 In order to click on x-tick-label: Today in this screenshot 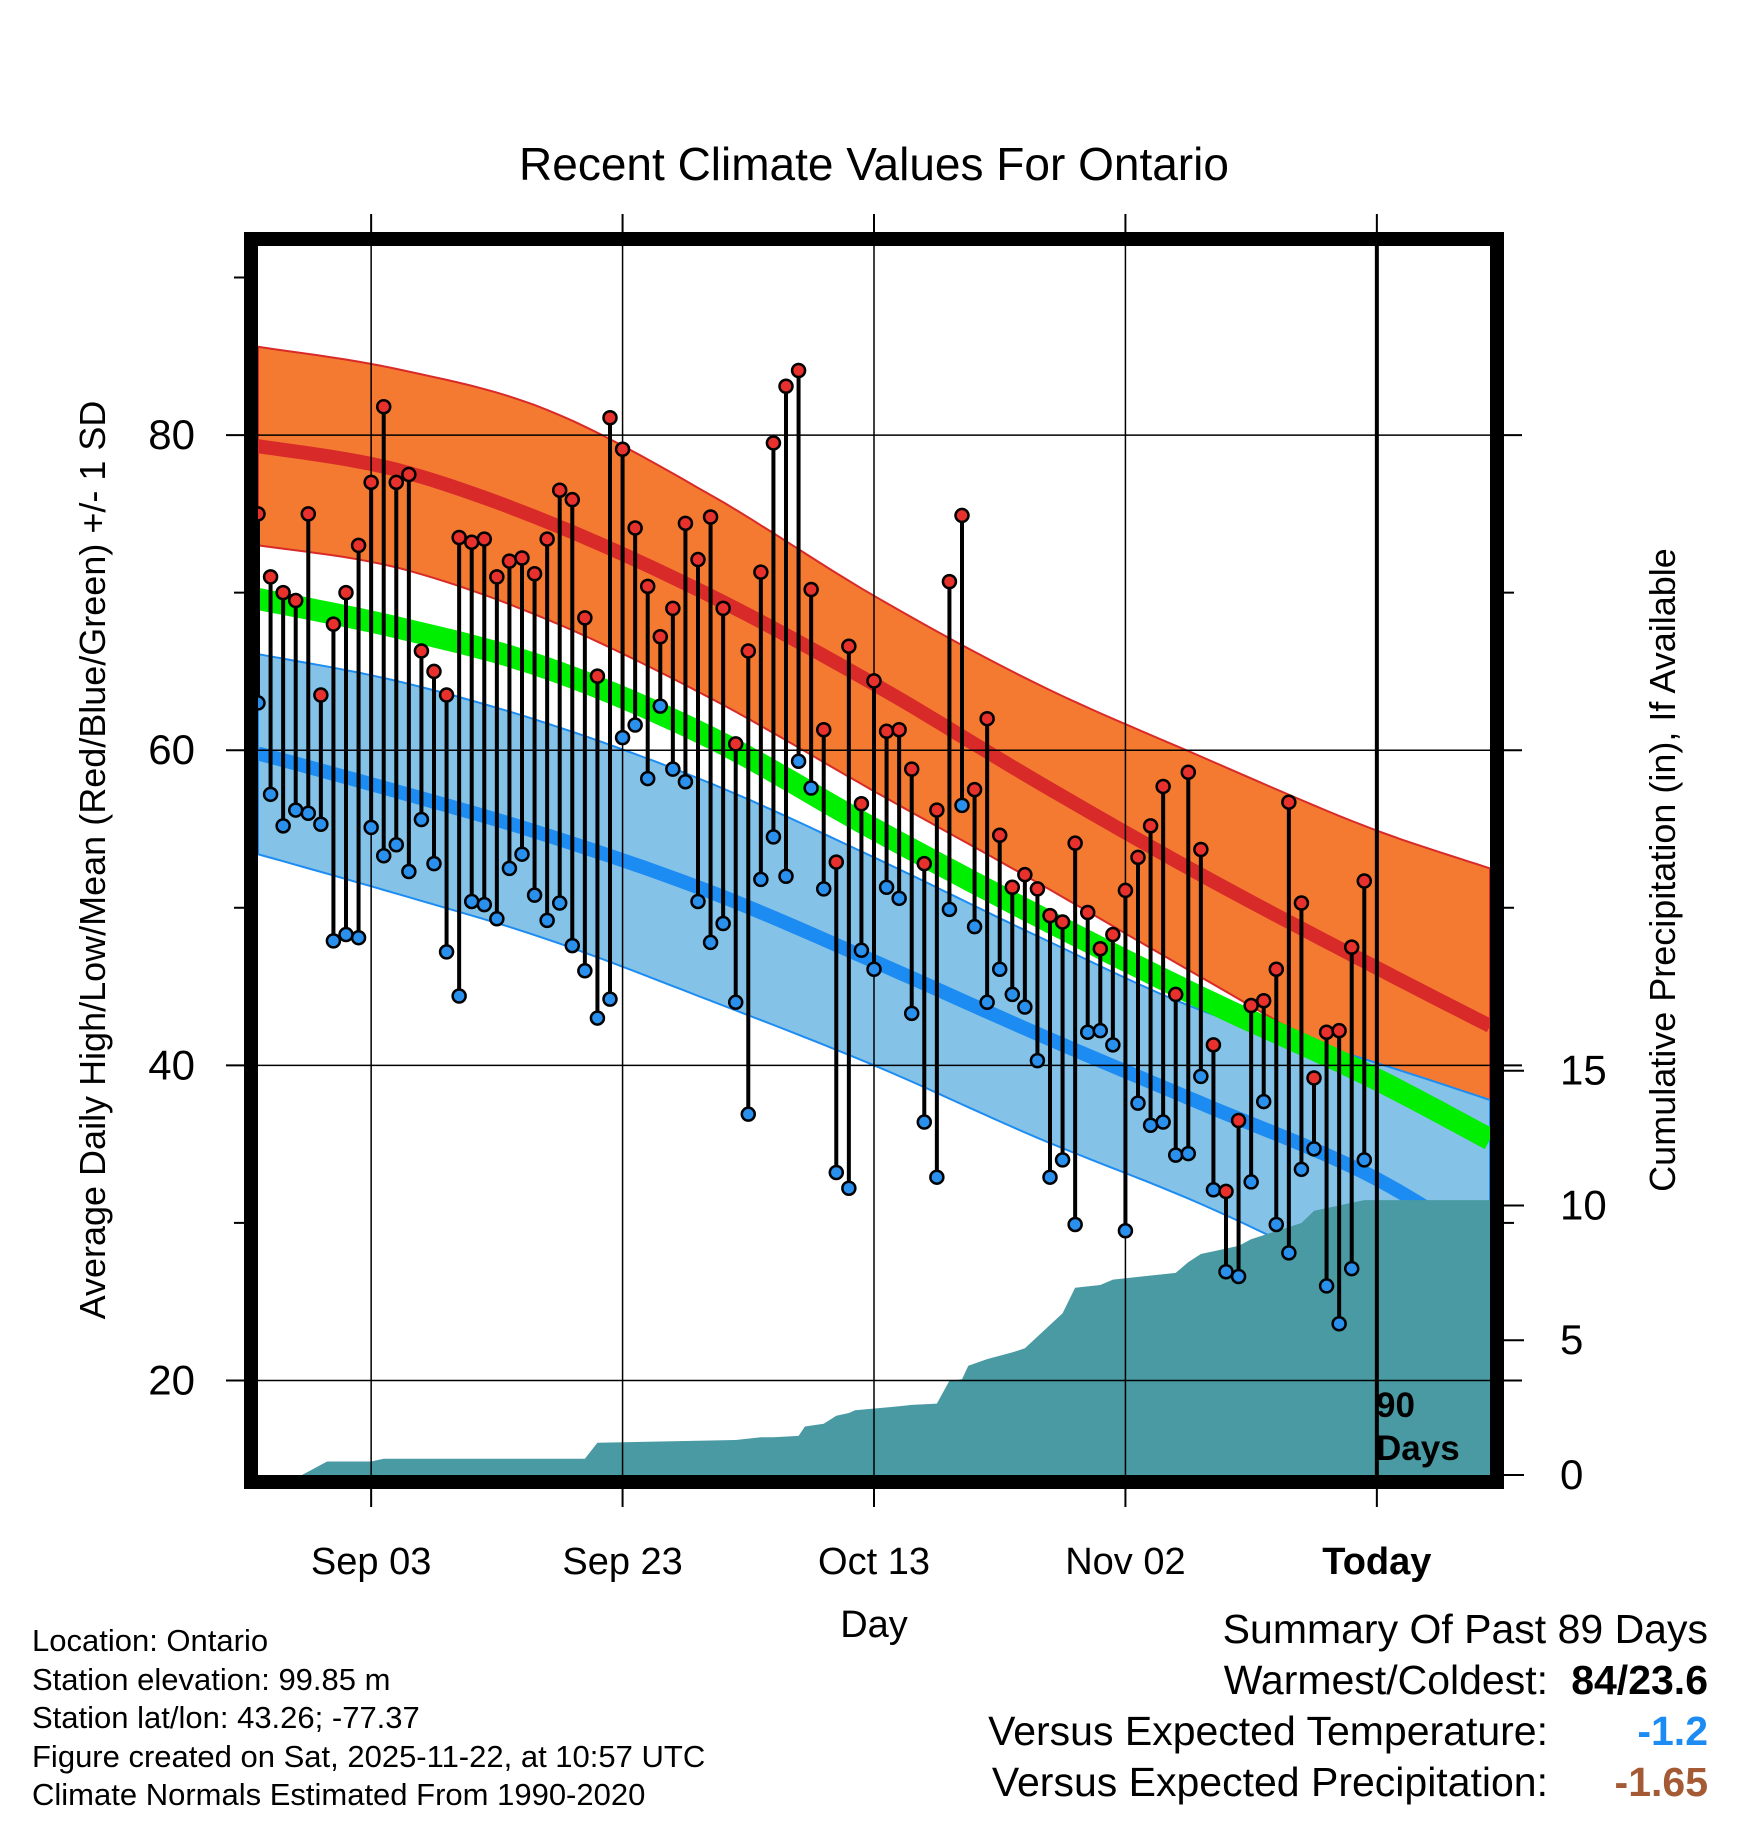, I will do `click(1376, 1562)`.